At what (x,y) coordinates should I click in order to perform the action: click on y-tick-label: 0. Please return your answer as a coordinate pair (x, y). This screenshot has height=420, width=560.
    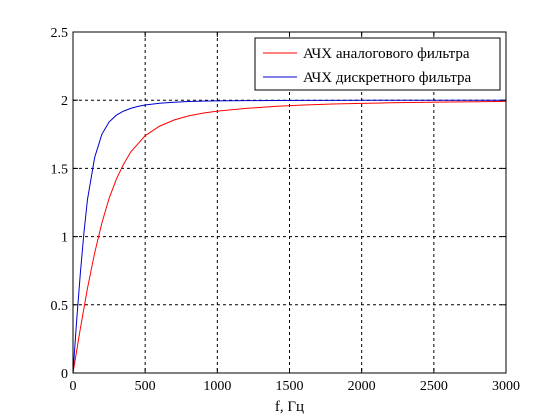
    Looking at the image, I should click on (64, 374).